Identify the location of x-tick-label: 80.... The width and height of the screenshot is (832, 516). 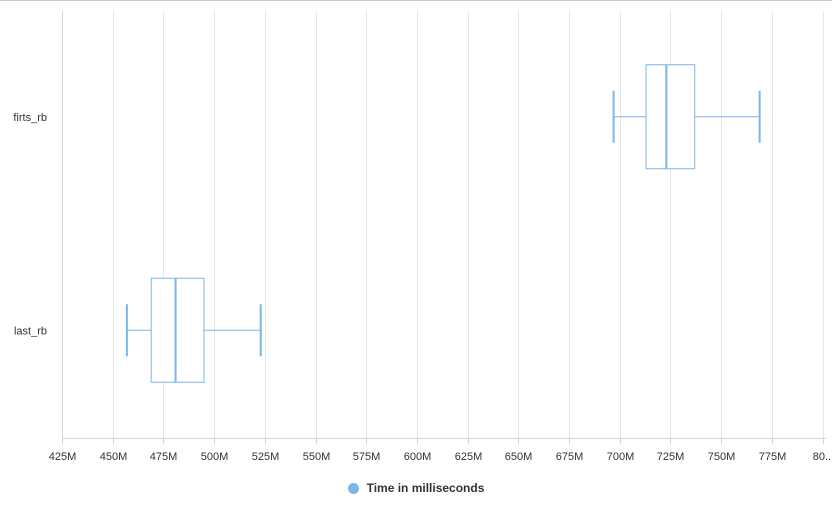
(822, 457).